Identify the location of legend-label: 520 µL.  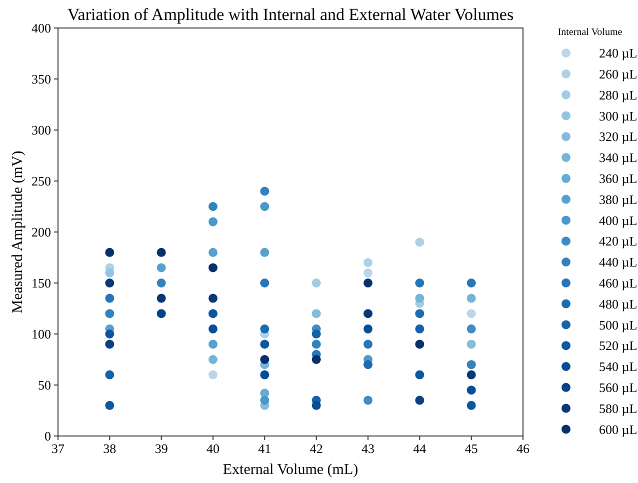
(618, 346).